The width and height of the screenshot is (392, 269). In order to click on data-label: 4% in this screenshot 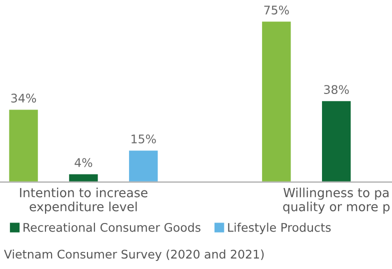, I will do `click(83, 163)`.